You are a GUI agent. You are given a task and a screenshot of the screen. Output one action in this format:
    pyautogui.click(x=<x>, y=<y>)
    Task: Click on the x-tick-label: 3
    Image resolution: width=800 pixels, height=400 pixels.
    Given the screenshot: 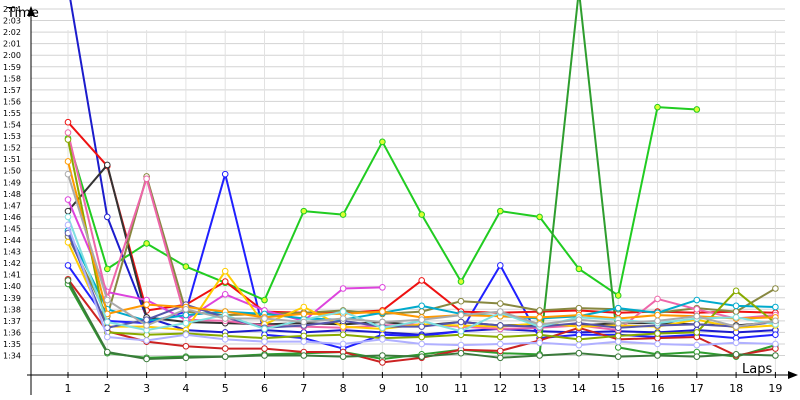 What is the action you would take?
    pyautogui.click(x=146, y=388)
    